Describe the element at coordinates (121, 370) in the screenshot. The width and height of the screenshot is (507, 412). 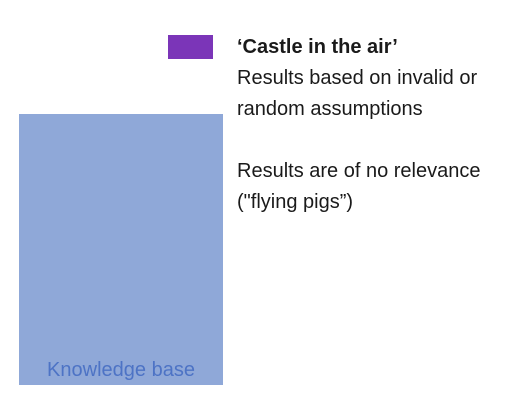
I see `knowledge-base-label: Knowledge base` at that location.